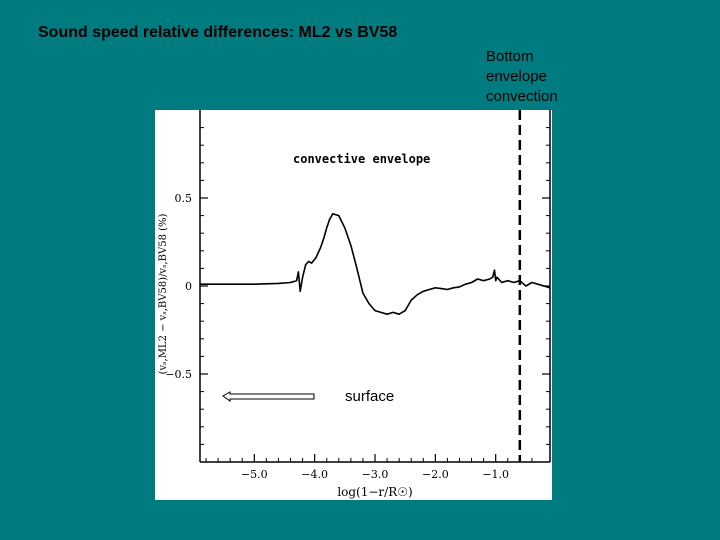 Image resolution: width=720 pixels, height=540 pixels. Describe the element at coordinates (375, 474) in the screenshot. I see `x-tick-label: −3.0` at that location.